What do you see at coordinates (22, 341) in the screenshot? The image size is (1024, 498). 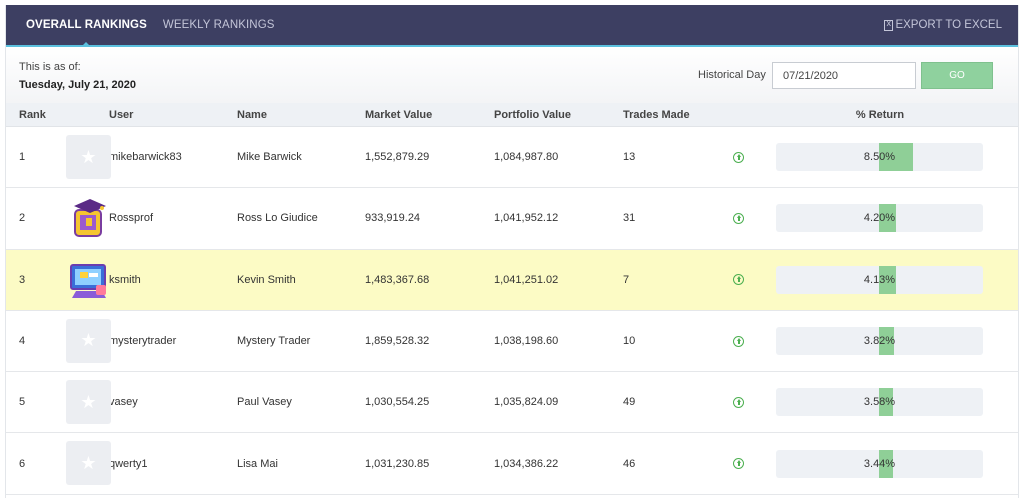 I see `rank-cell: 4` at bounding box center [22, 341].